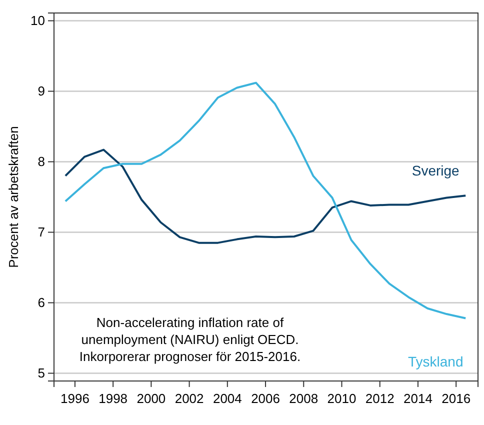 The height and width of the screenshot is (425, 484). What do you see at coordinates (41, 90) in the screenshot?
I see `y-tick-label: 9` at bounding box center [41, 90].